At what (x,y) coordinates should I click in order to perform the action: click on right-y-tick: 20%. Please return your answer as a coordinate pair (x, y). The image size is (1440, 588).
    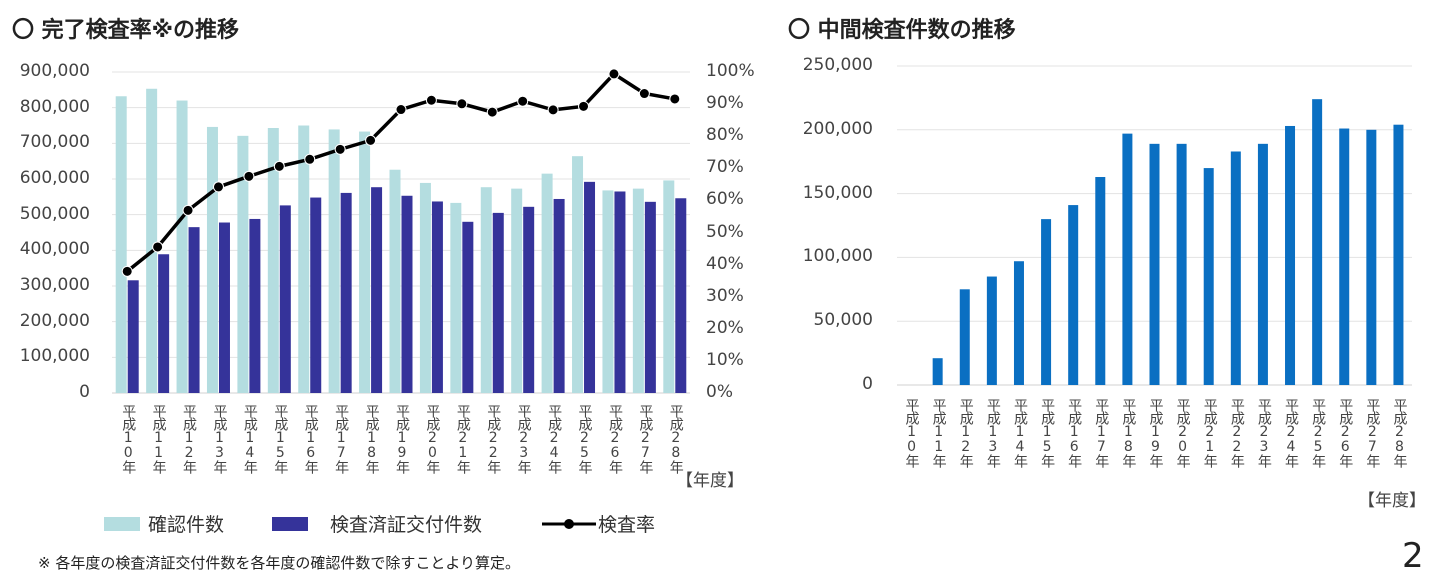
    Looking at the image, I should click on (725, 327).